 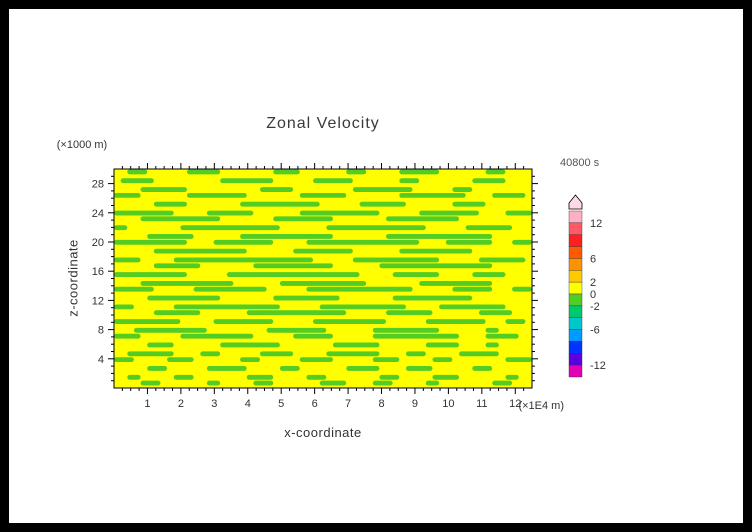 I want to click on svg-text: 16, so click(x=98, y=272).